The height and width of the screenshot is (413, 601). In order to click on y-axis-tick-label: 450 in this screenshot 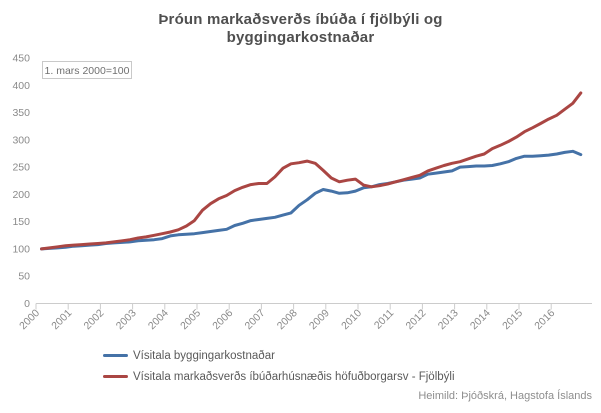, I will do `click(21, 59)`.